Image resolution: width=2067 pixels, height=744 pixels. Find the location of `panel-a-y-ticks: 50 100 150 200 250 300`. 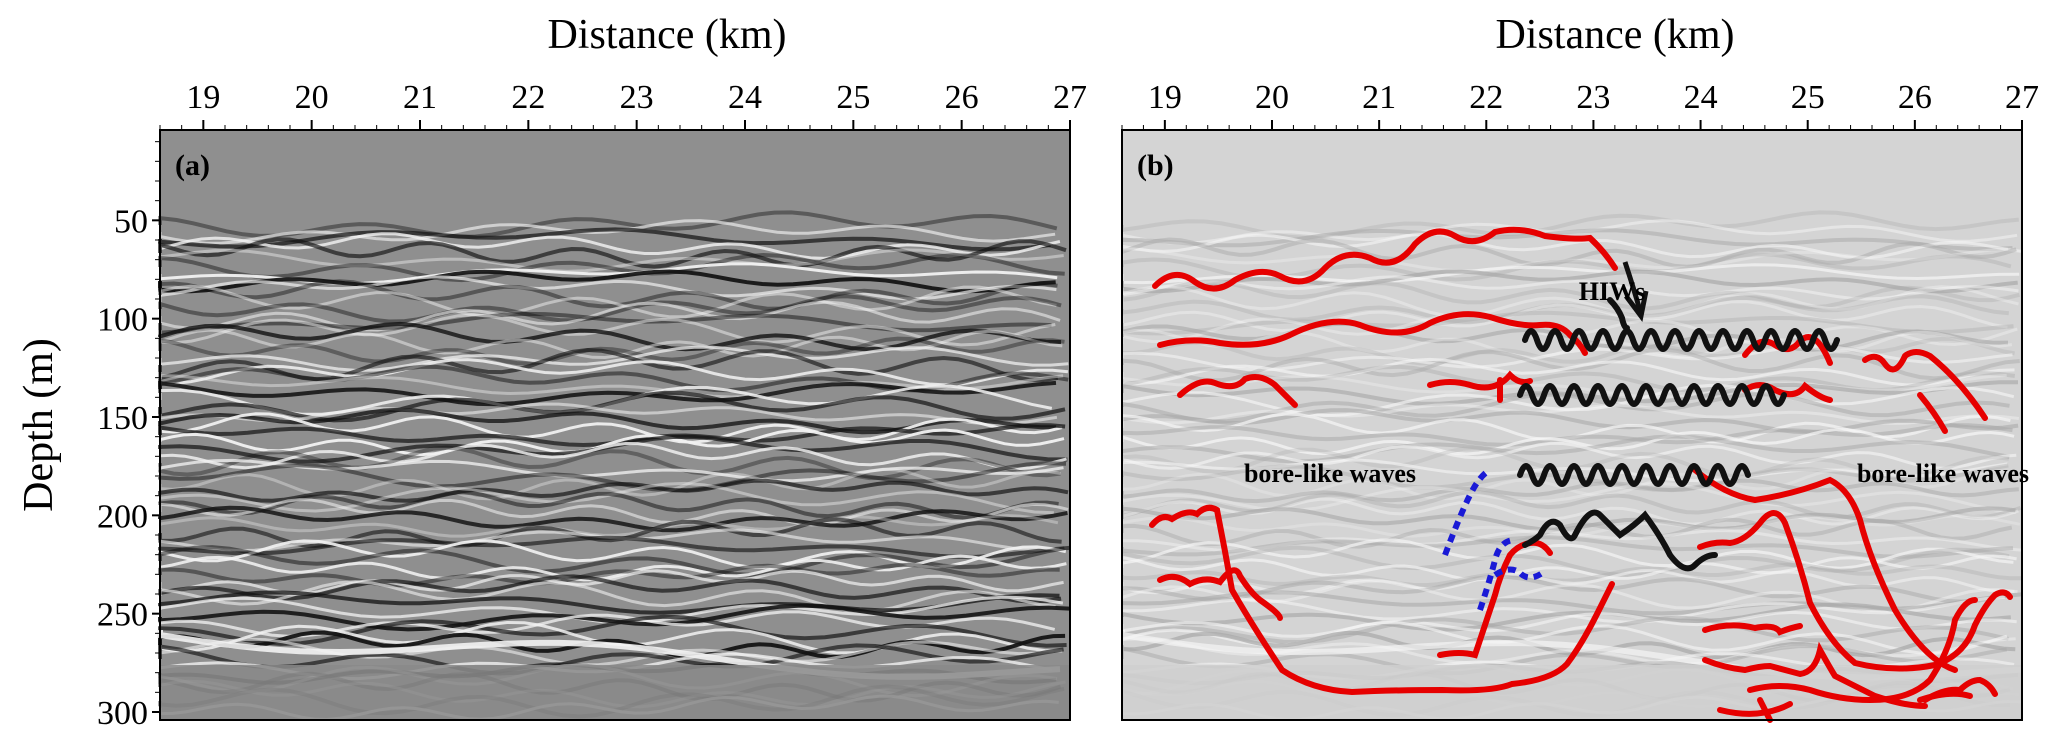

panel-a-y-ticks: 50 100 150 200 250 300 is located at coordinates (128, 436).